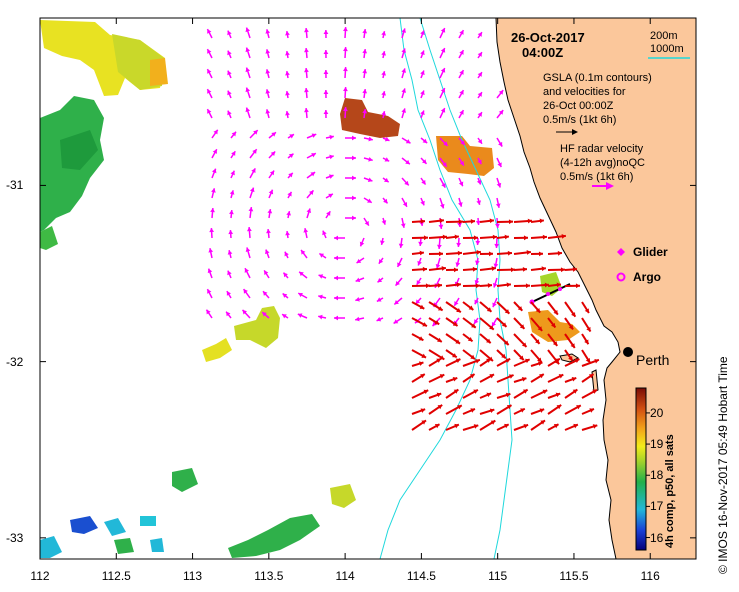 The width and height of the screenshot is (739, 592). Describe the element at coordinates (657, 412) in the screenshot. I see `colorbar-tick-label: 20` at that location.